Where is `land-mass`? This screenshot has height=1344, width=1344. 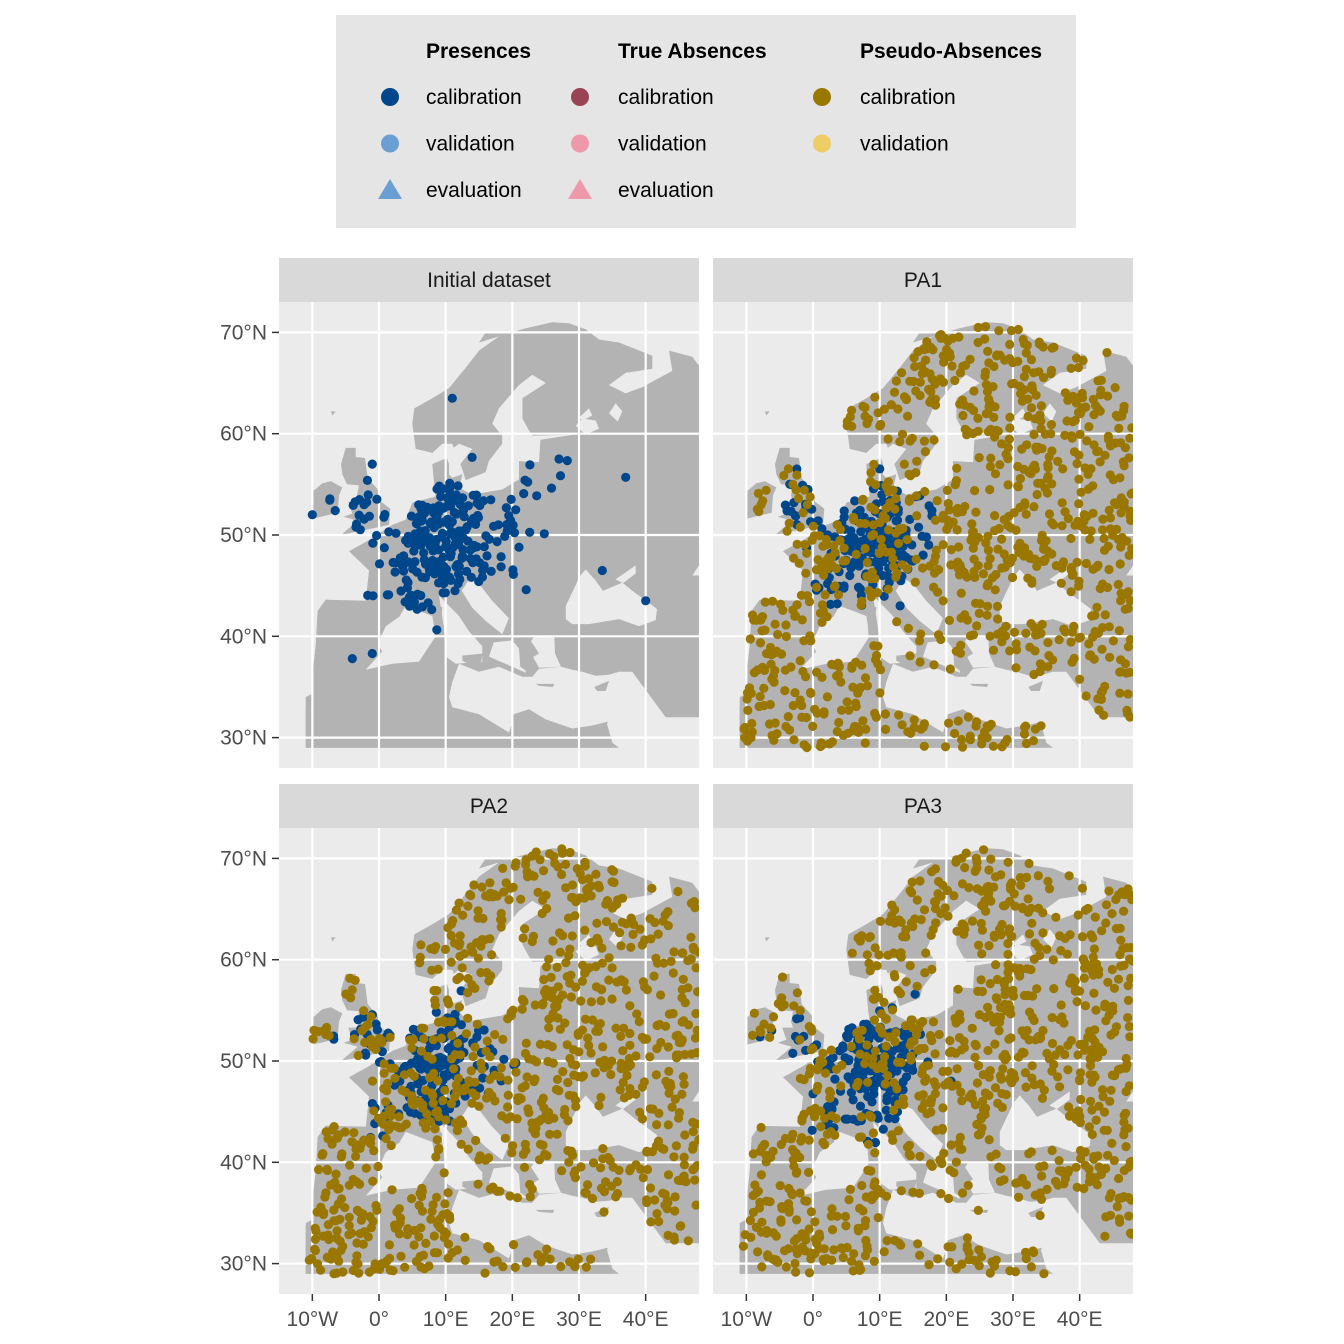 land-mass is located at coordinates (496, 863).